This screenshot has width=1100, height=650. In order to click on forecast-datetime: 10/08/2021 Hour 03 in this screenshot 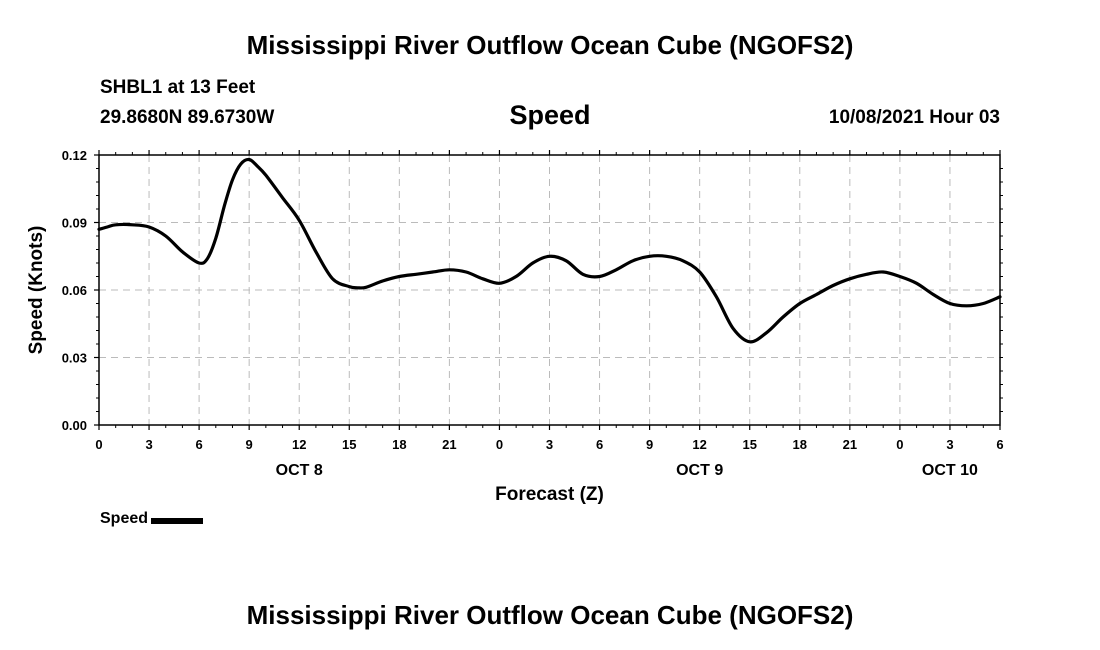, I will do `click(914, 117)`.